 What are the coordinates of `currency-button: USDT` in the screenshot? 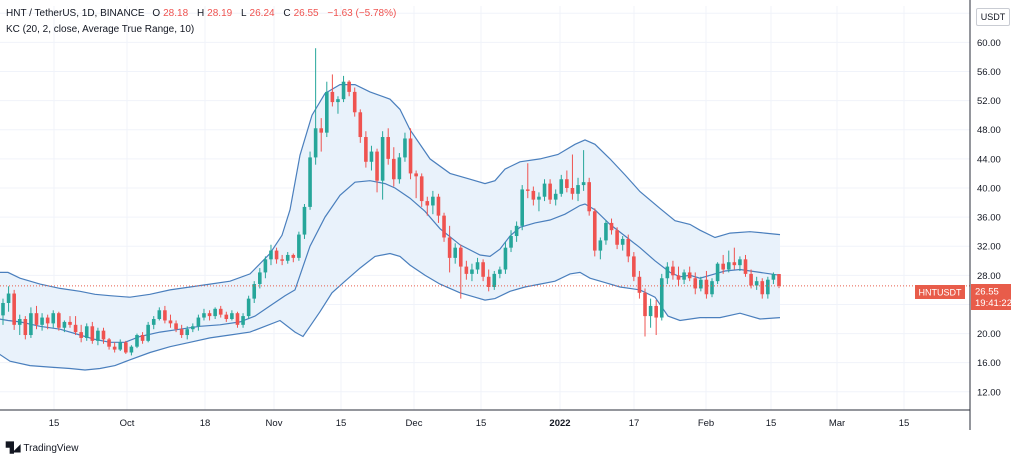 It's located at (993, 17).